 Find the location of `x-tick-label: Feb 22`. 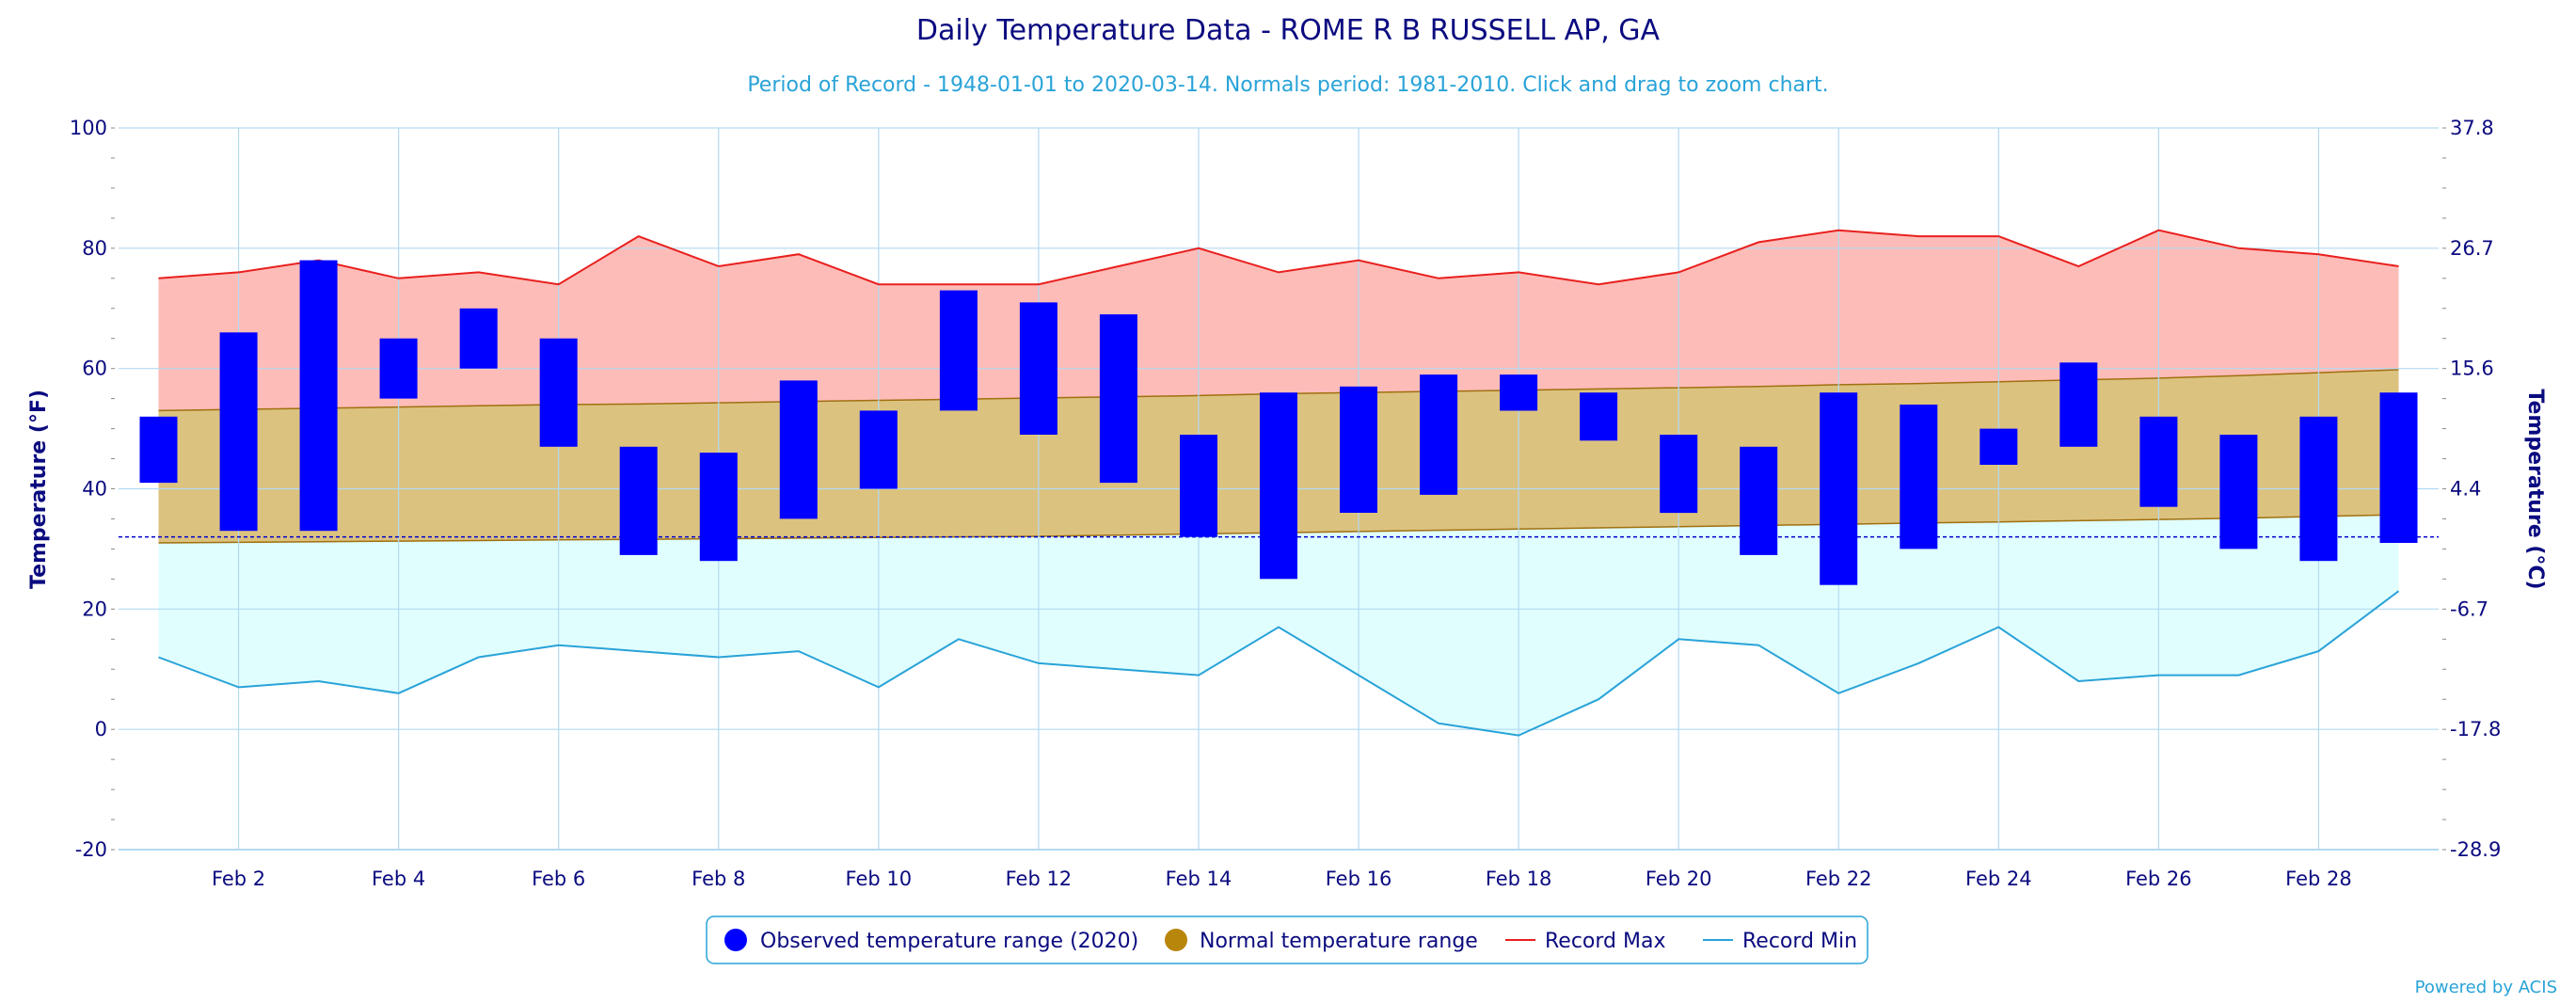

x-tick-label: Feb 22 is located at coordinates (1838, 879).